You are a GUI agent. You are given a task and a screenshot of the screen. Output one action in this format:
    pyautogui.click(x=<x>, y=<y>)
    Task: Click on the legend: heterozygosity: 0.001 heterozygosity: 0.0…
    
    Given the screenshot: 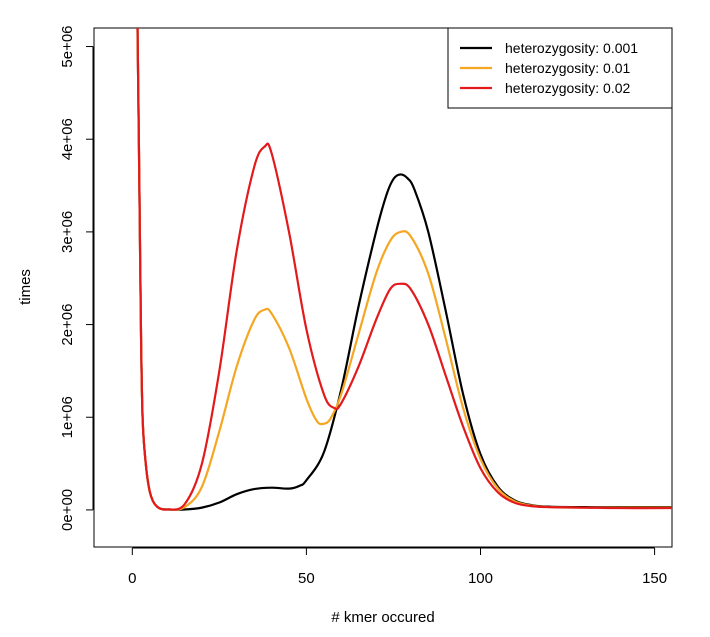 What is the action you would take?
    pyautogui.click(x=560, y=68)
    